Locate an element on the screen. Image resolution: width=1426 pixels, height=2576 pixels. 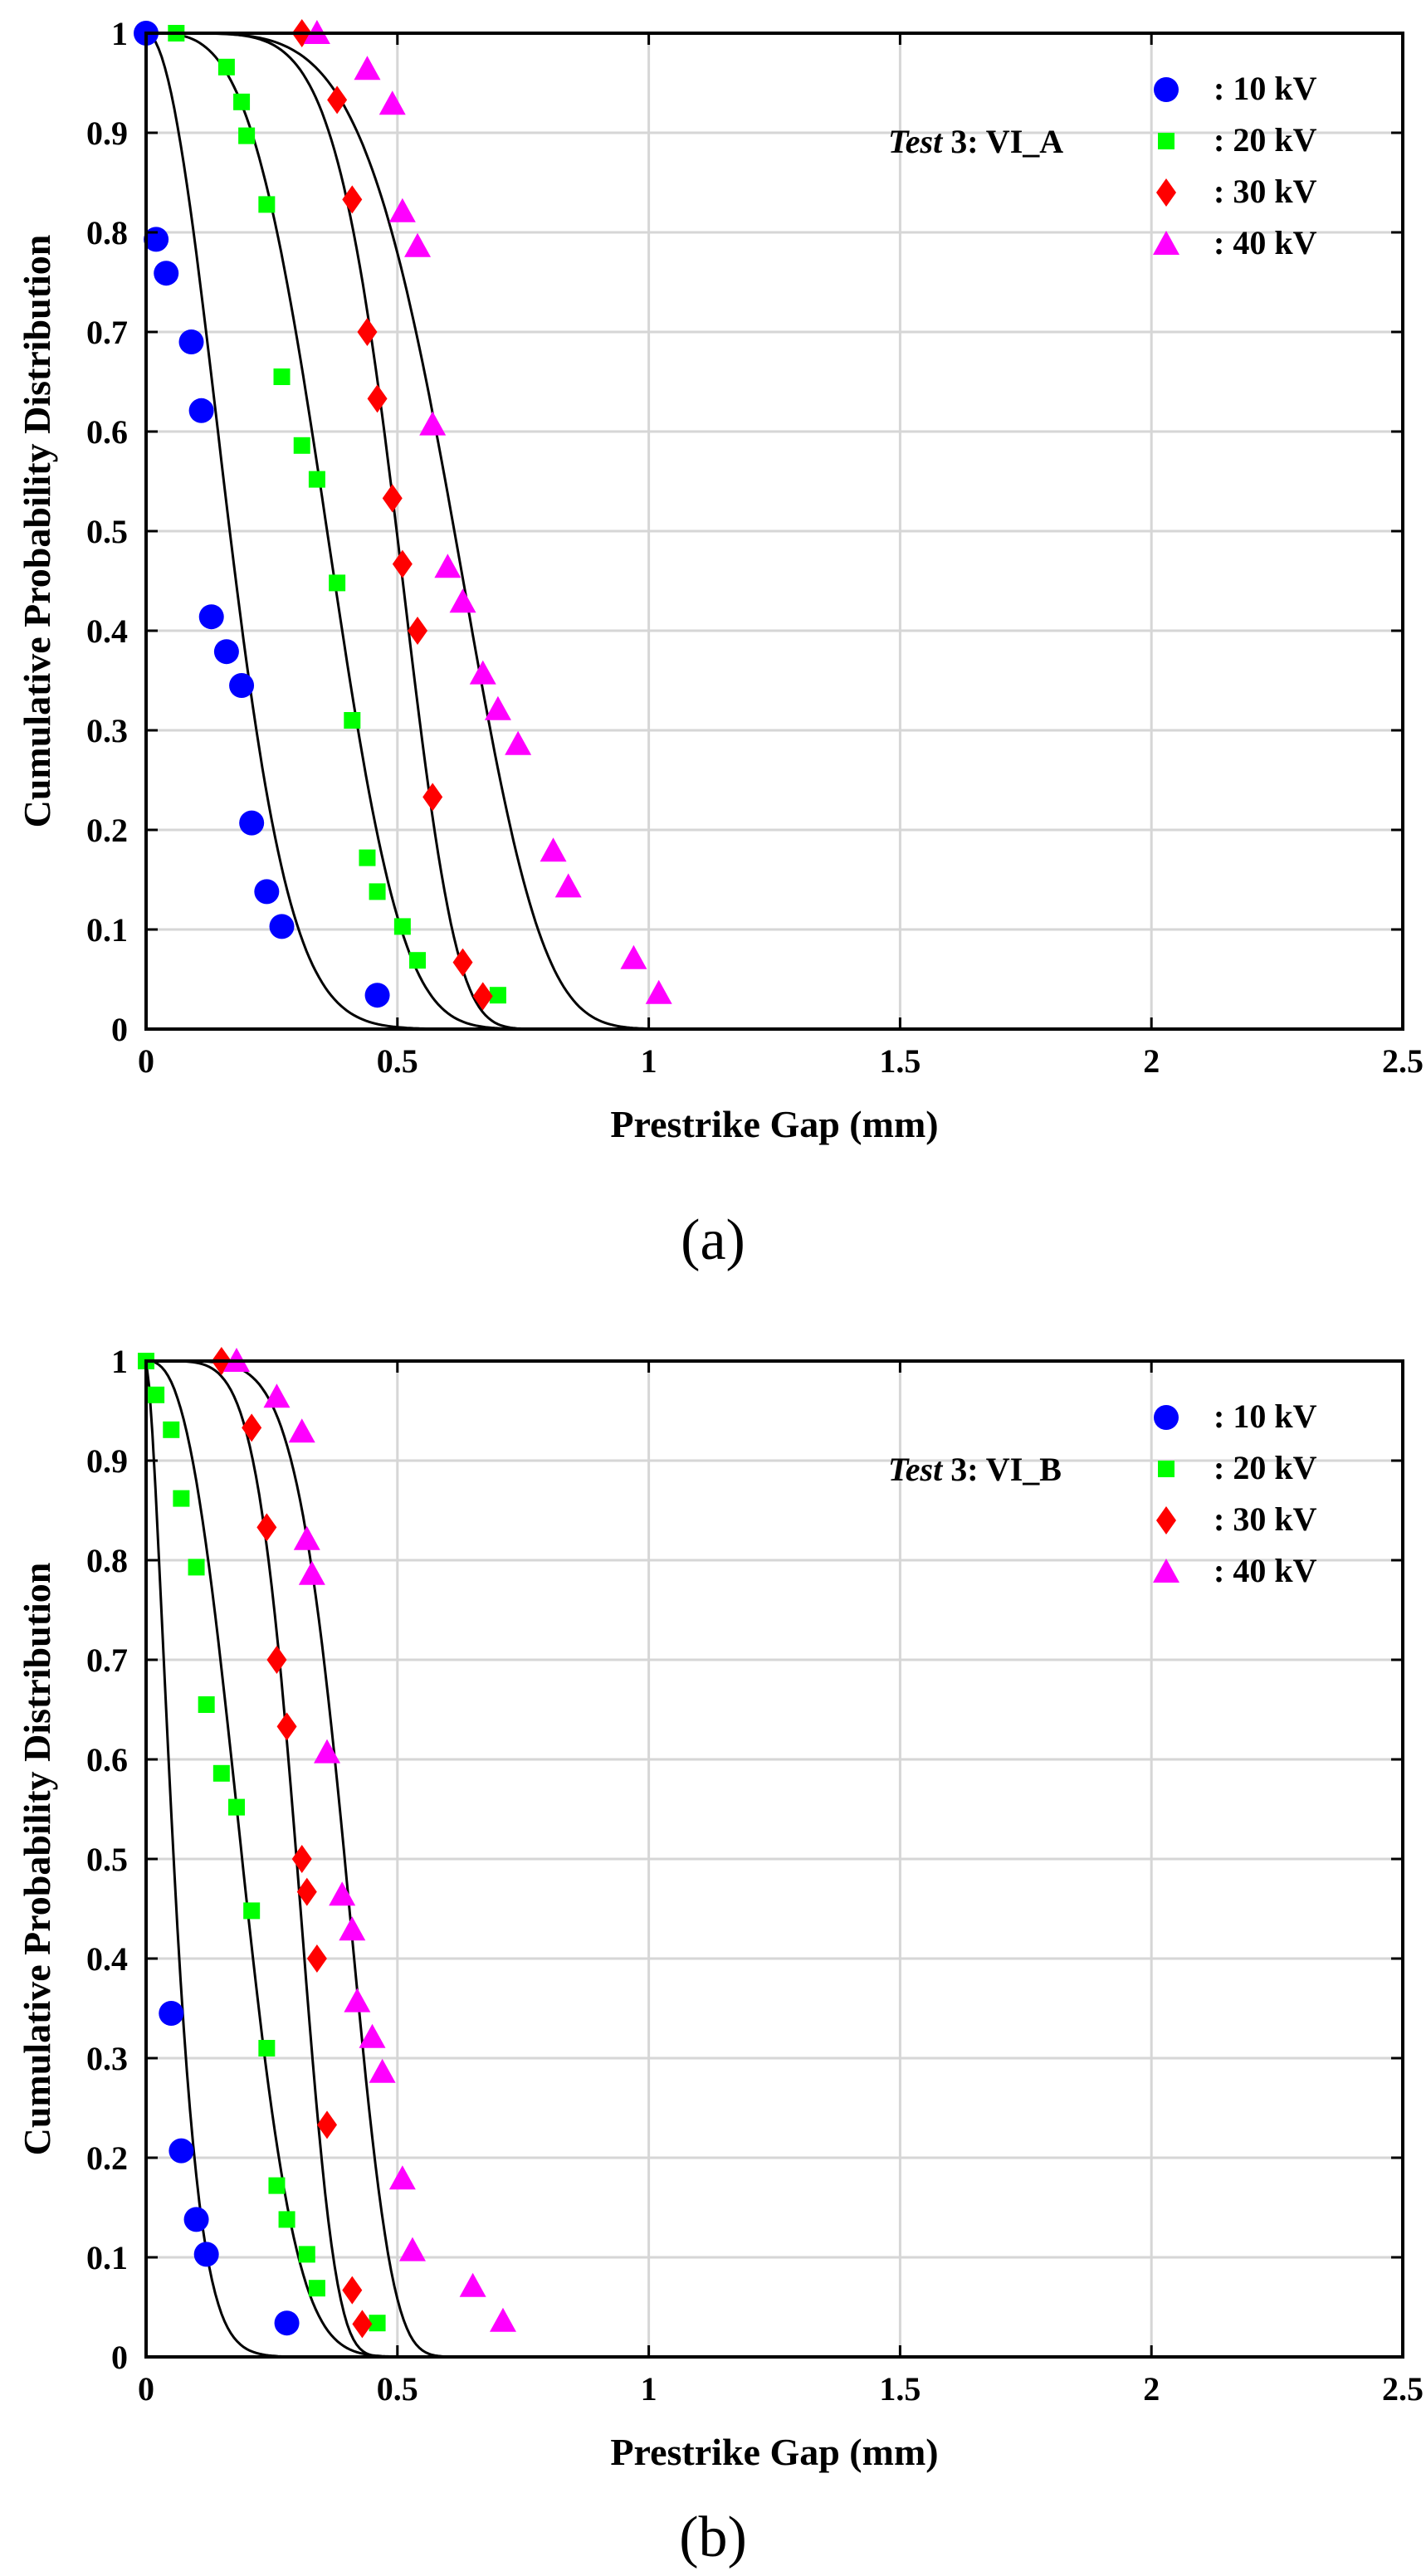
y-tick-label: 0.1 is located at coordinates (107, 930).